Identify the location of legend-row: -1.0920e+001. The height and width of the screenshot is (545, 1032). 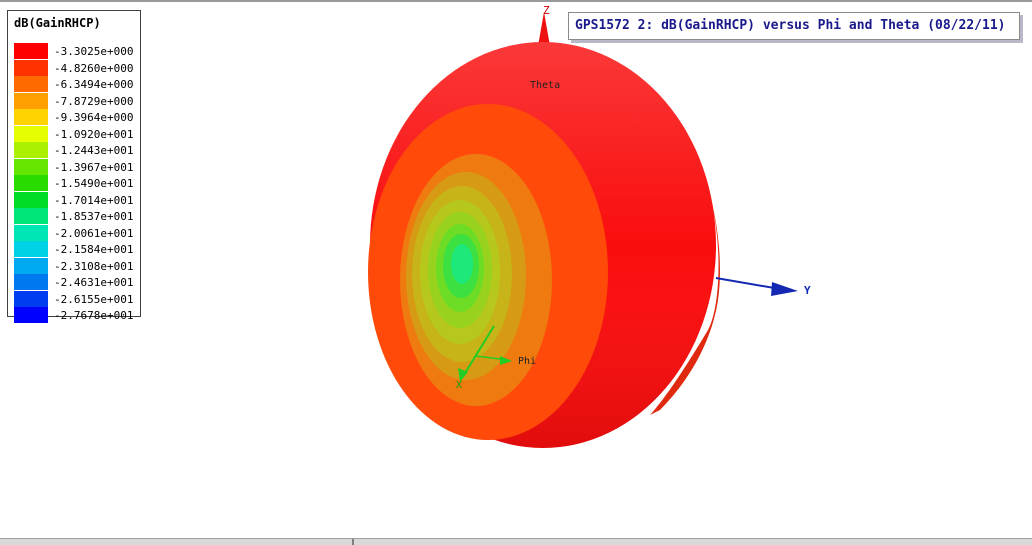
(77, 133).